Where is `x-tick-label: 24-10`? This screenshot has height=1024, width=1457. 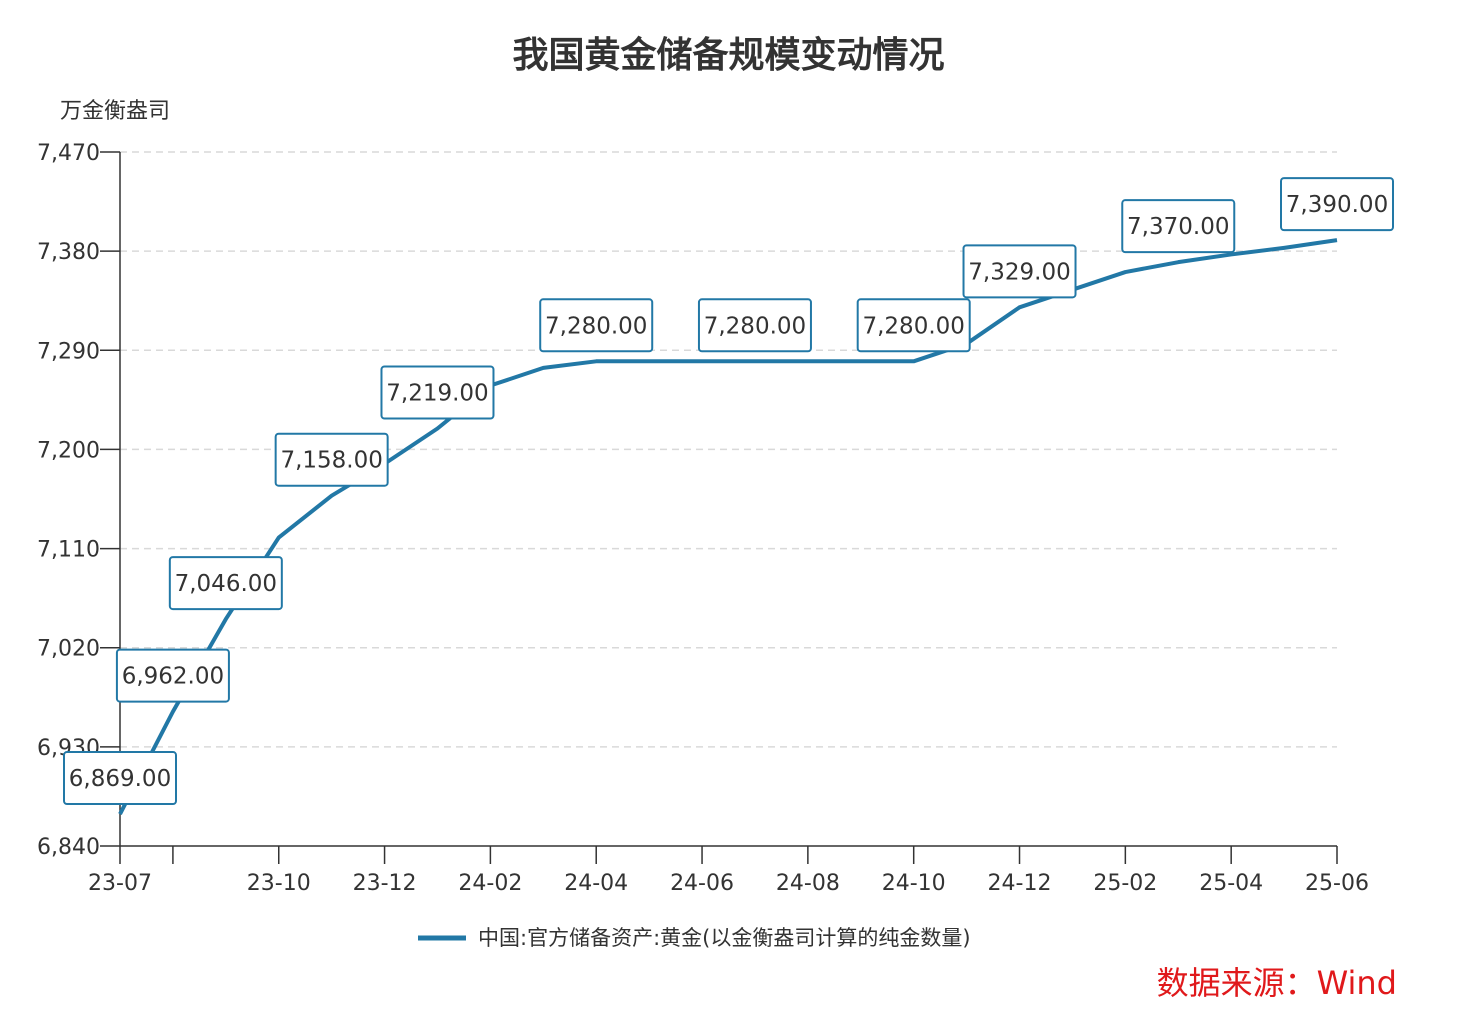
x-tick-label: 24-10 is located at coordinates (914, 883).